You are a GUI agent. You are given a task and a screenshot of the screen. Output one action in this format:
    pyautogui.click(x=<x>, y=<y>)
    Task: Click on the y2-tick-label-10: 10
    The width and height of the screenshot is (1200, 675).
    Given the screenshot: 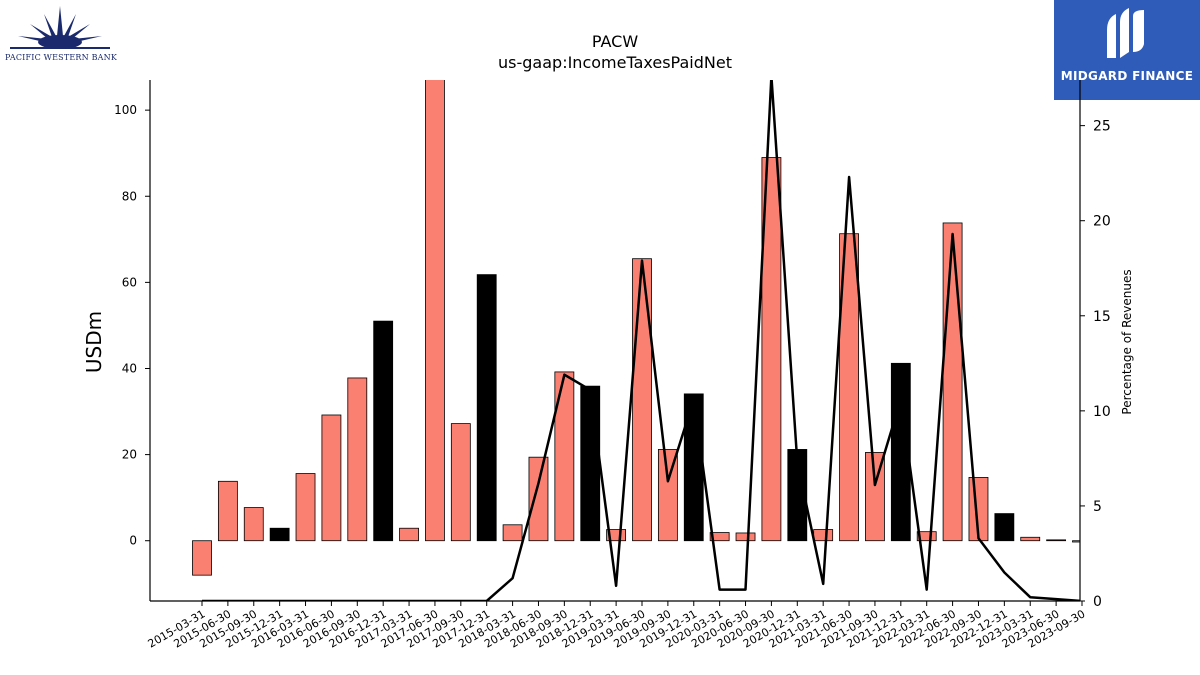 What is the action you would take?
    pyautogui.click(x=1102, y=412)
    